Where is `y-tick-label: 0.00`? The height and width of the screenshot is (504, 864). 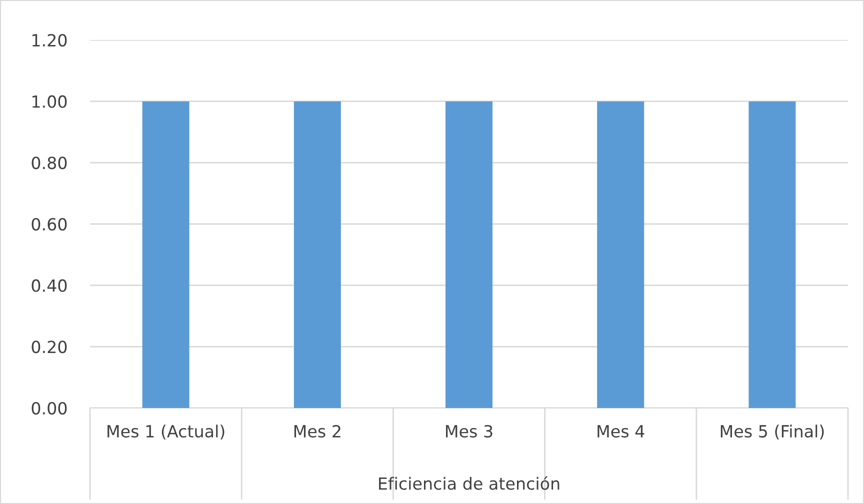
y-tick-label: 0.00 is located at coordinates (49, 408).